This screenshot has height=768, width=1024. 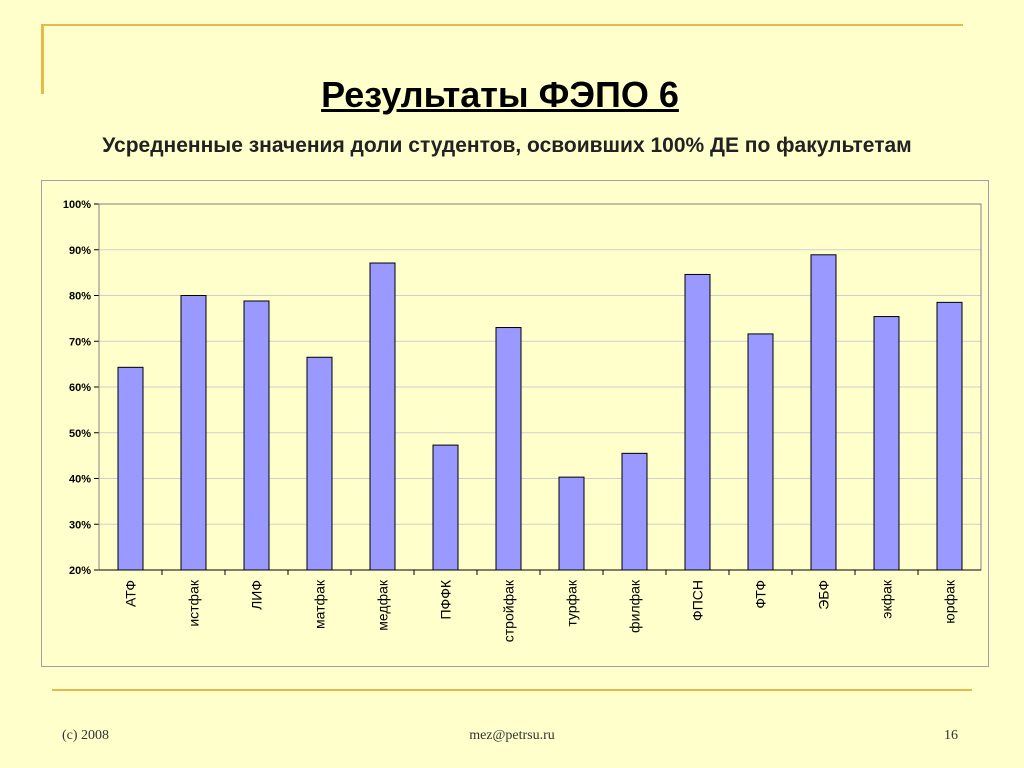 What do you see at coordinates (80, 388) in the screenshot?
I see `y-tick-label: 60%` at bounding box center [80, 388].